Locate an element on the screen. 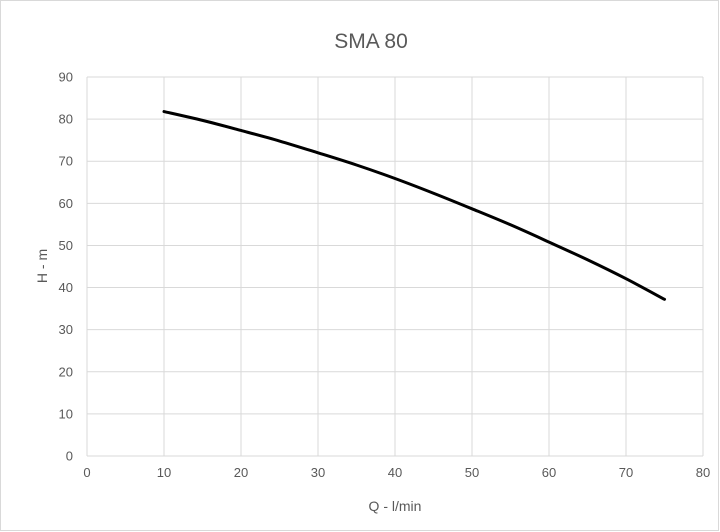 The width and height of the screenshot is (720, 532). x-tick-label: 40 is located at coordinates (395, 472).